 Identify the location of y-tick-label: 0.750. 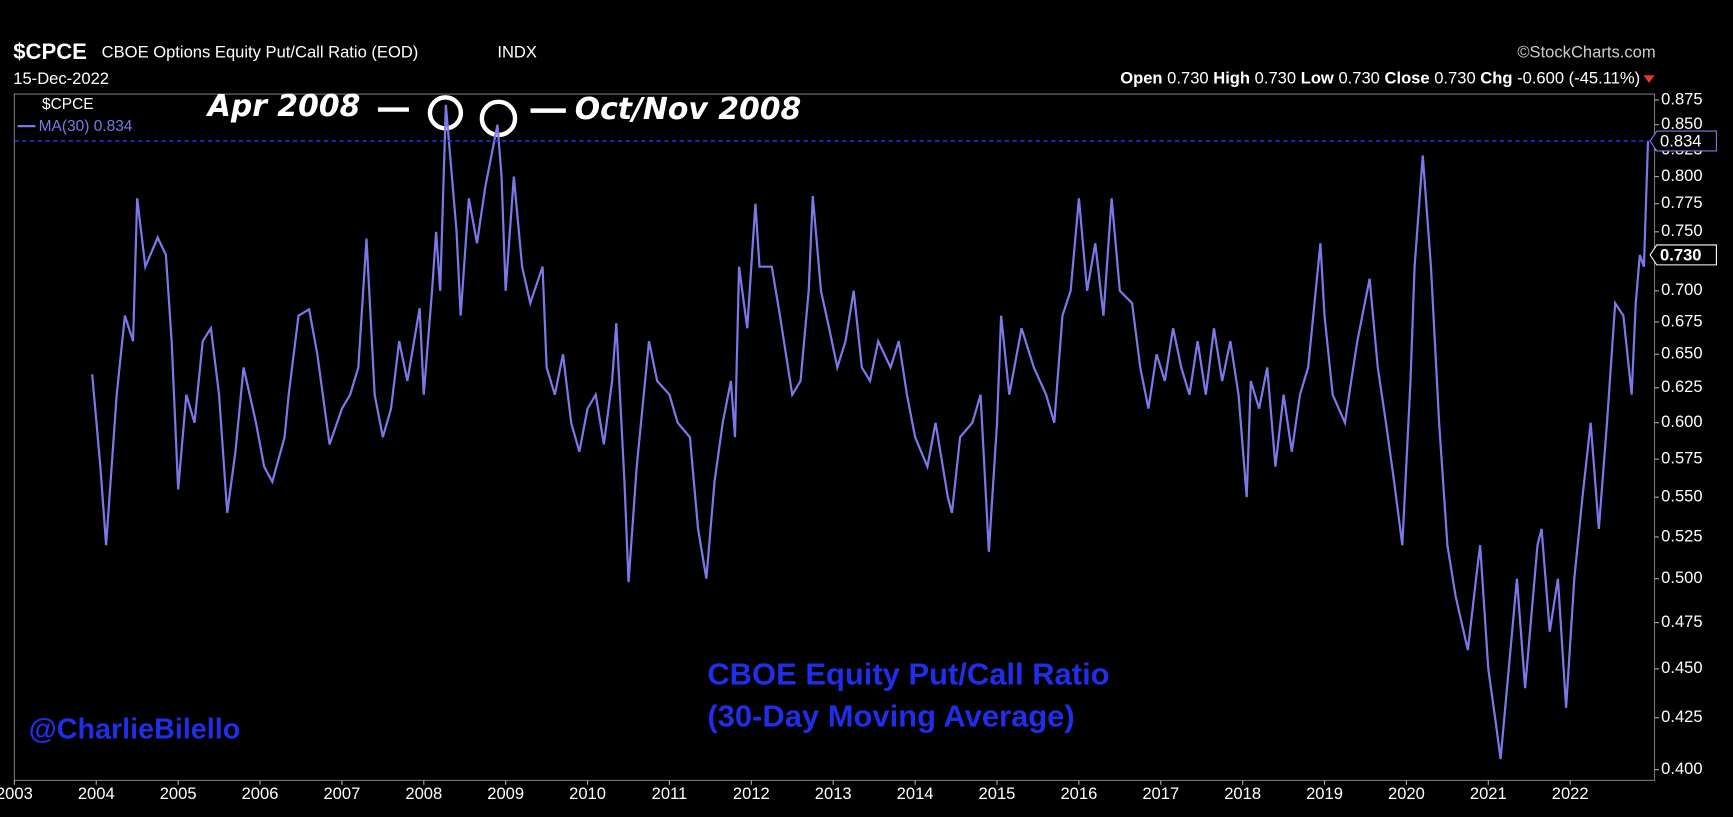
(1681, 230).